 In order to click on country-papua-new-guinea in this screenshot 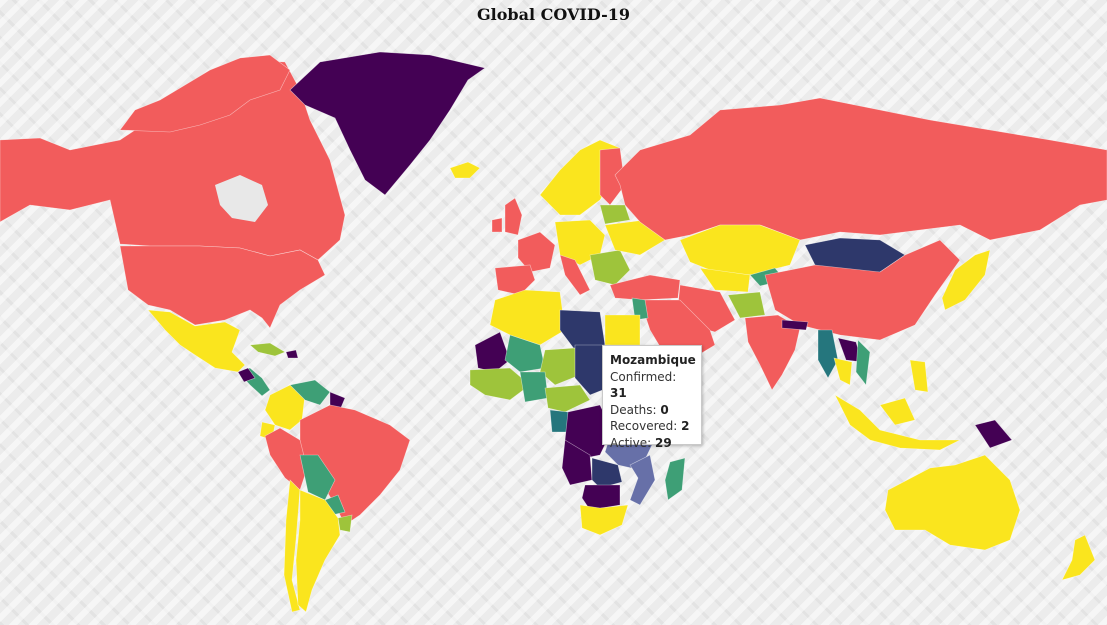, I will do `click(993, 434)`.